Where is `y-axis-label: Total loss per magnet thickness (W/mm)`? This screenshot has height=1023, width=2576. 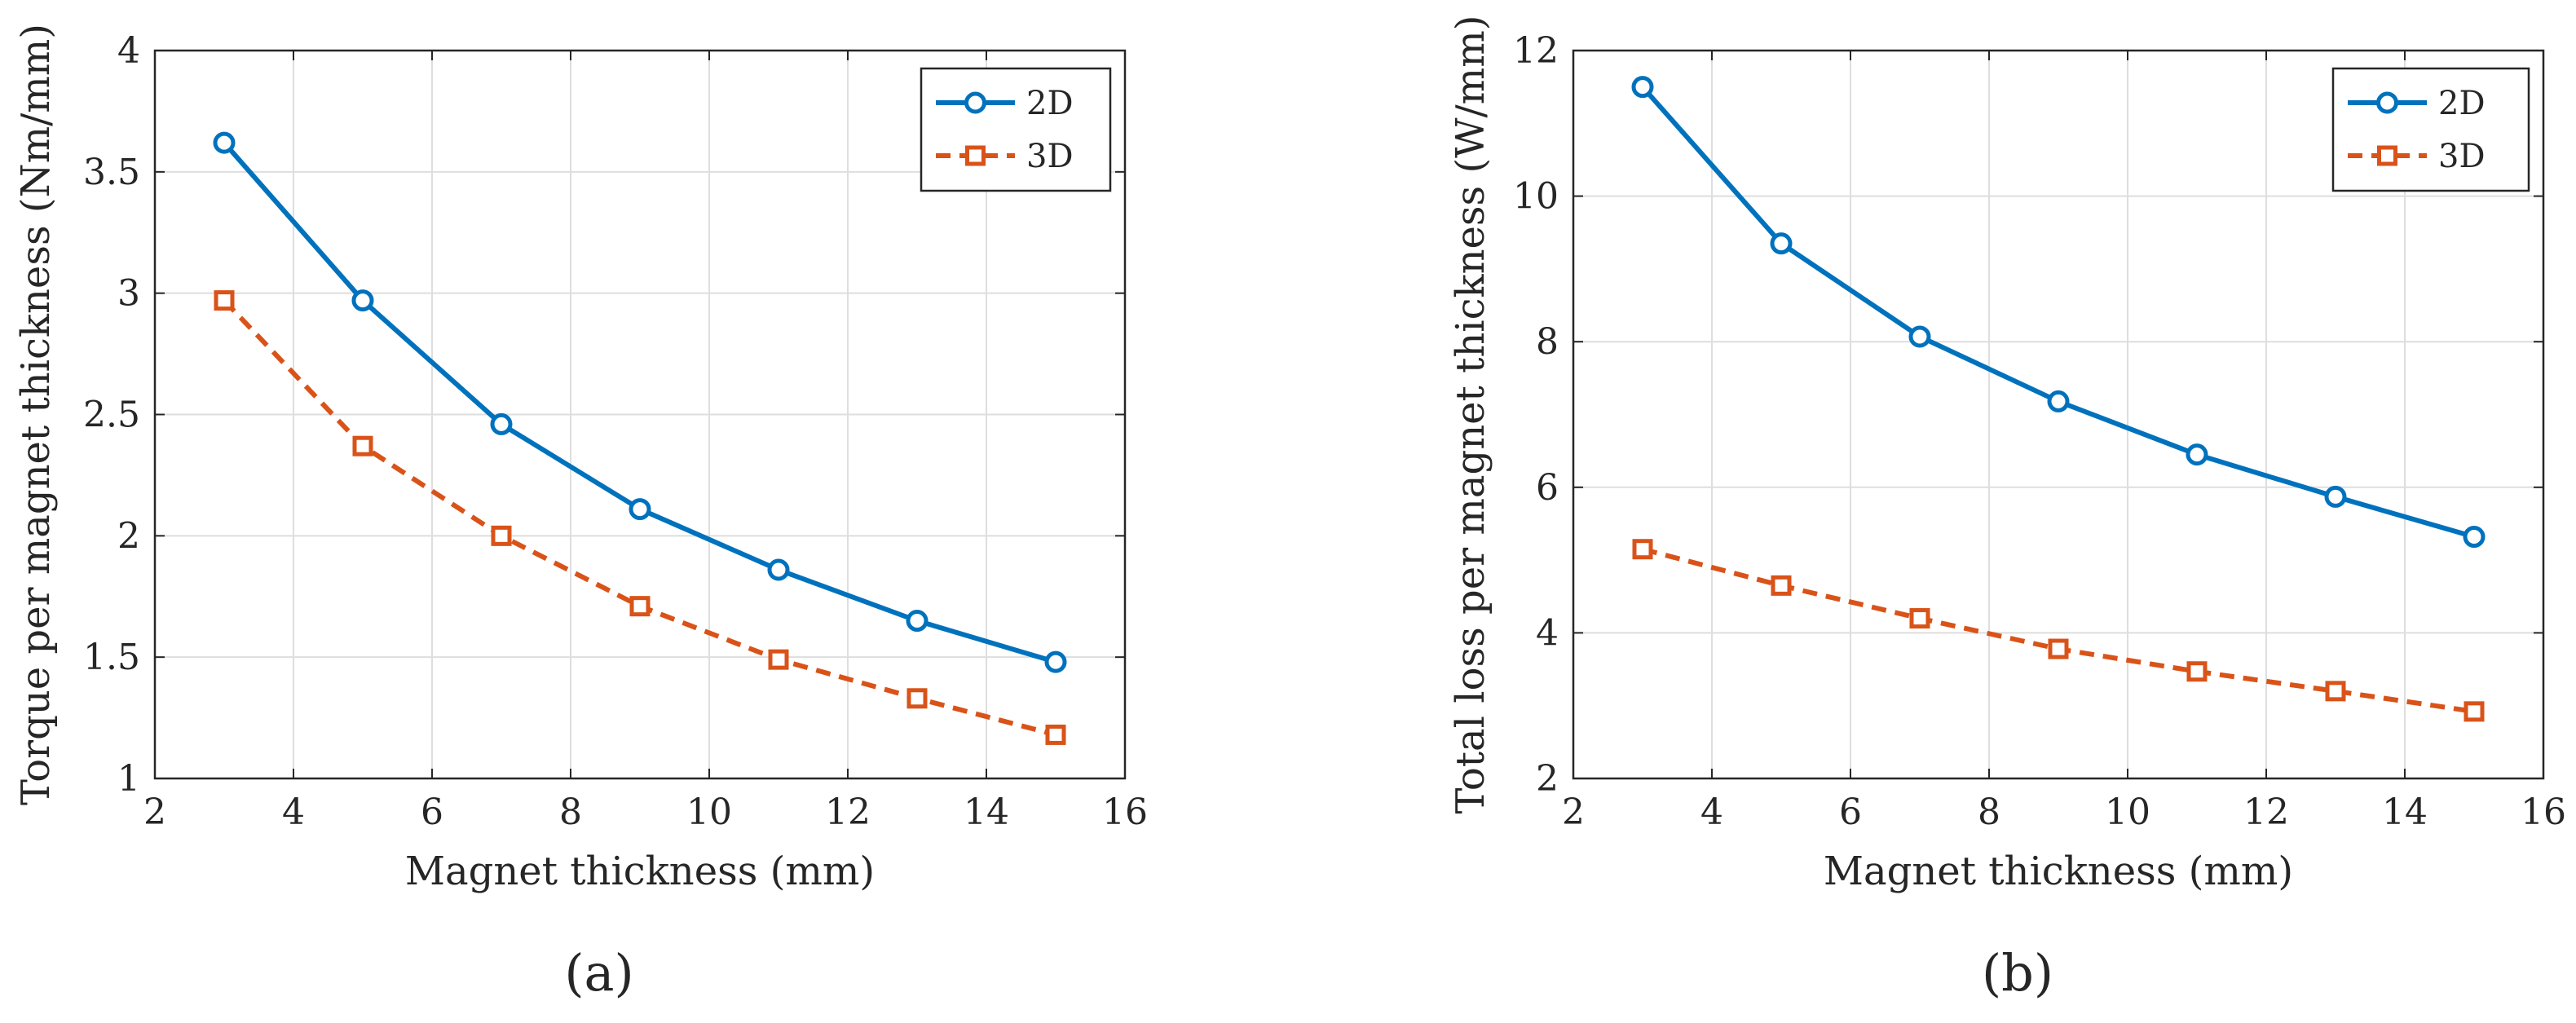
y-axis-label: Total loss per magnet thickness (W/mm) is located at coordinates (1470, 414).